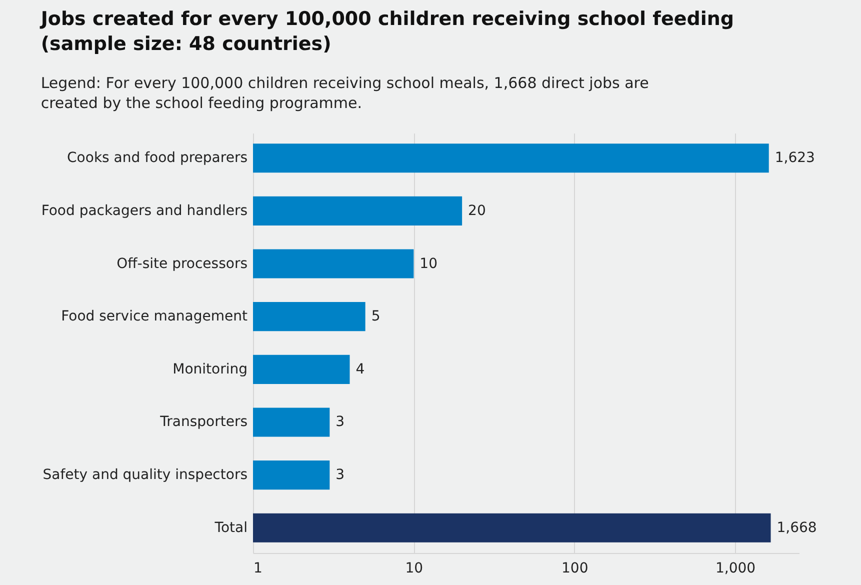 Image resolution: width=861 pixels, height=585 pixels. What do you see at coordinates (145, 475) in the screenshot?
I see `y-tick-label: Safety and quality inspectors` at bounding box center [145, 475].